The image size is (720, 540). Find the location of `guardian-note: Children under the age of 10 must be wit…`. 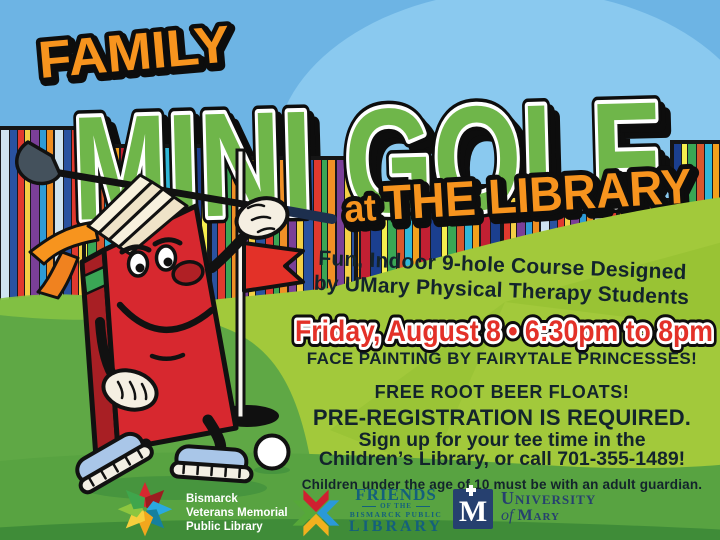

guardian-note: Children under the age of 10 must be wit… is located at coordinates (502, 484).